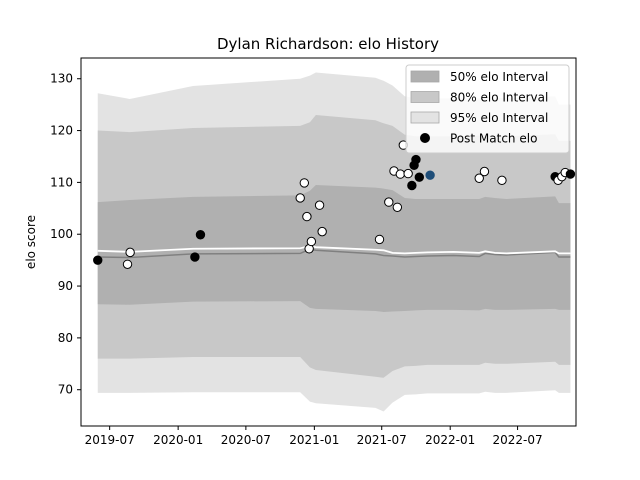 This screenshot has height=480, width=640. What do you see at coordinates (450, 440) in the screenshot?
I see `x-tick-label: 2022-01` at bounding box center [450, 440].